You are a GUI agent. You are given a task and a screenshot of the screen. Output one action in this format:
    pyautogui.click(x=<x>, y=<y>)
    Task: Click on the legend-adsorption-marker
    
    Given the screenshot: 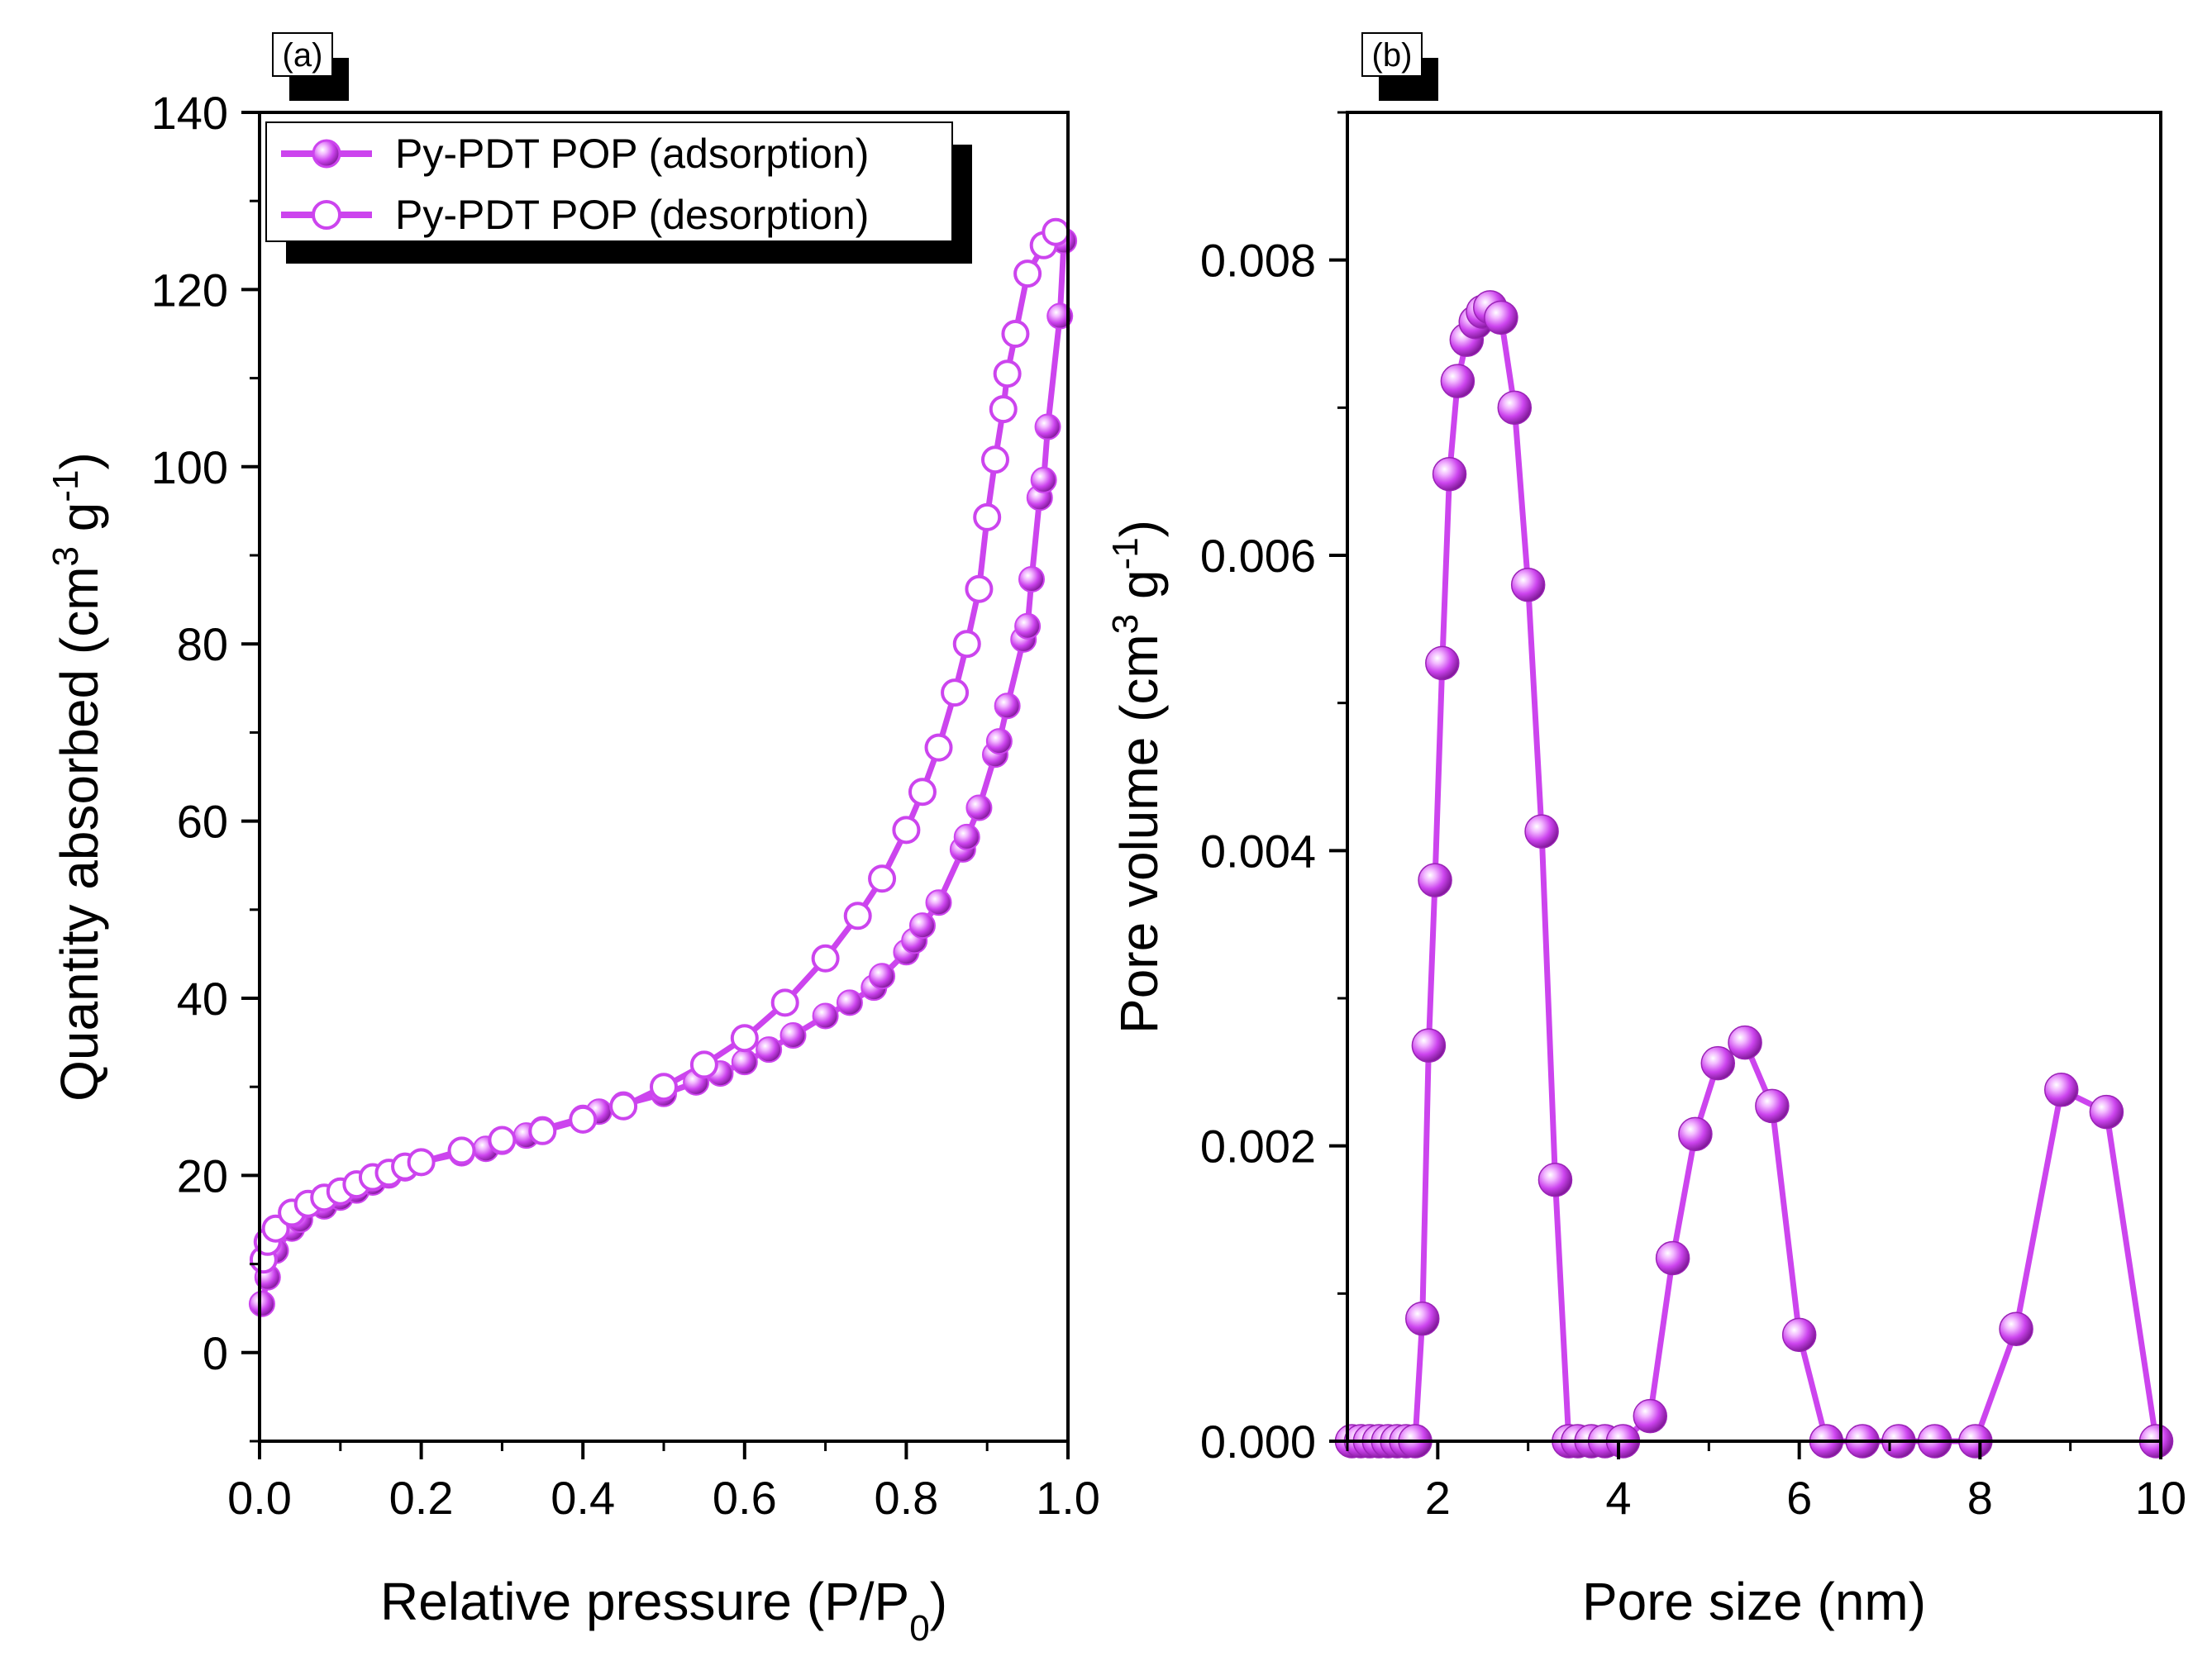 What is the action you would take?
    pyautogui.click(x=326, y=154)
    